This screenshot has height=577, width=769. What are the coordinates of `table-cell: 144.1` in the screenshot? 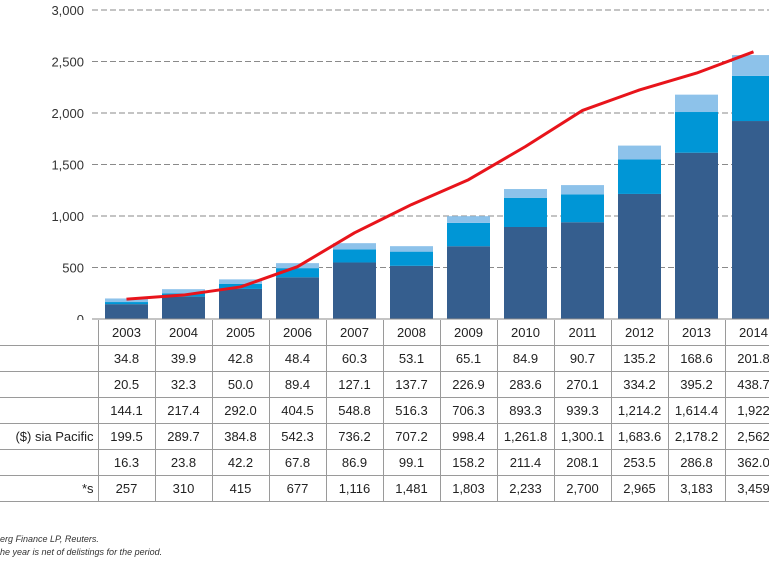 It's located at (126, 410).